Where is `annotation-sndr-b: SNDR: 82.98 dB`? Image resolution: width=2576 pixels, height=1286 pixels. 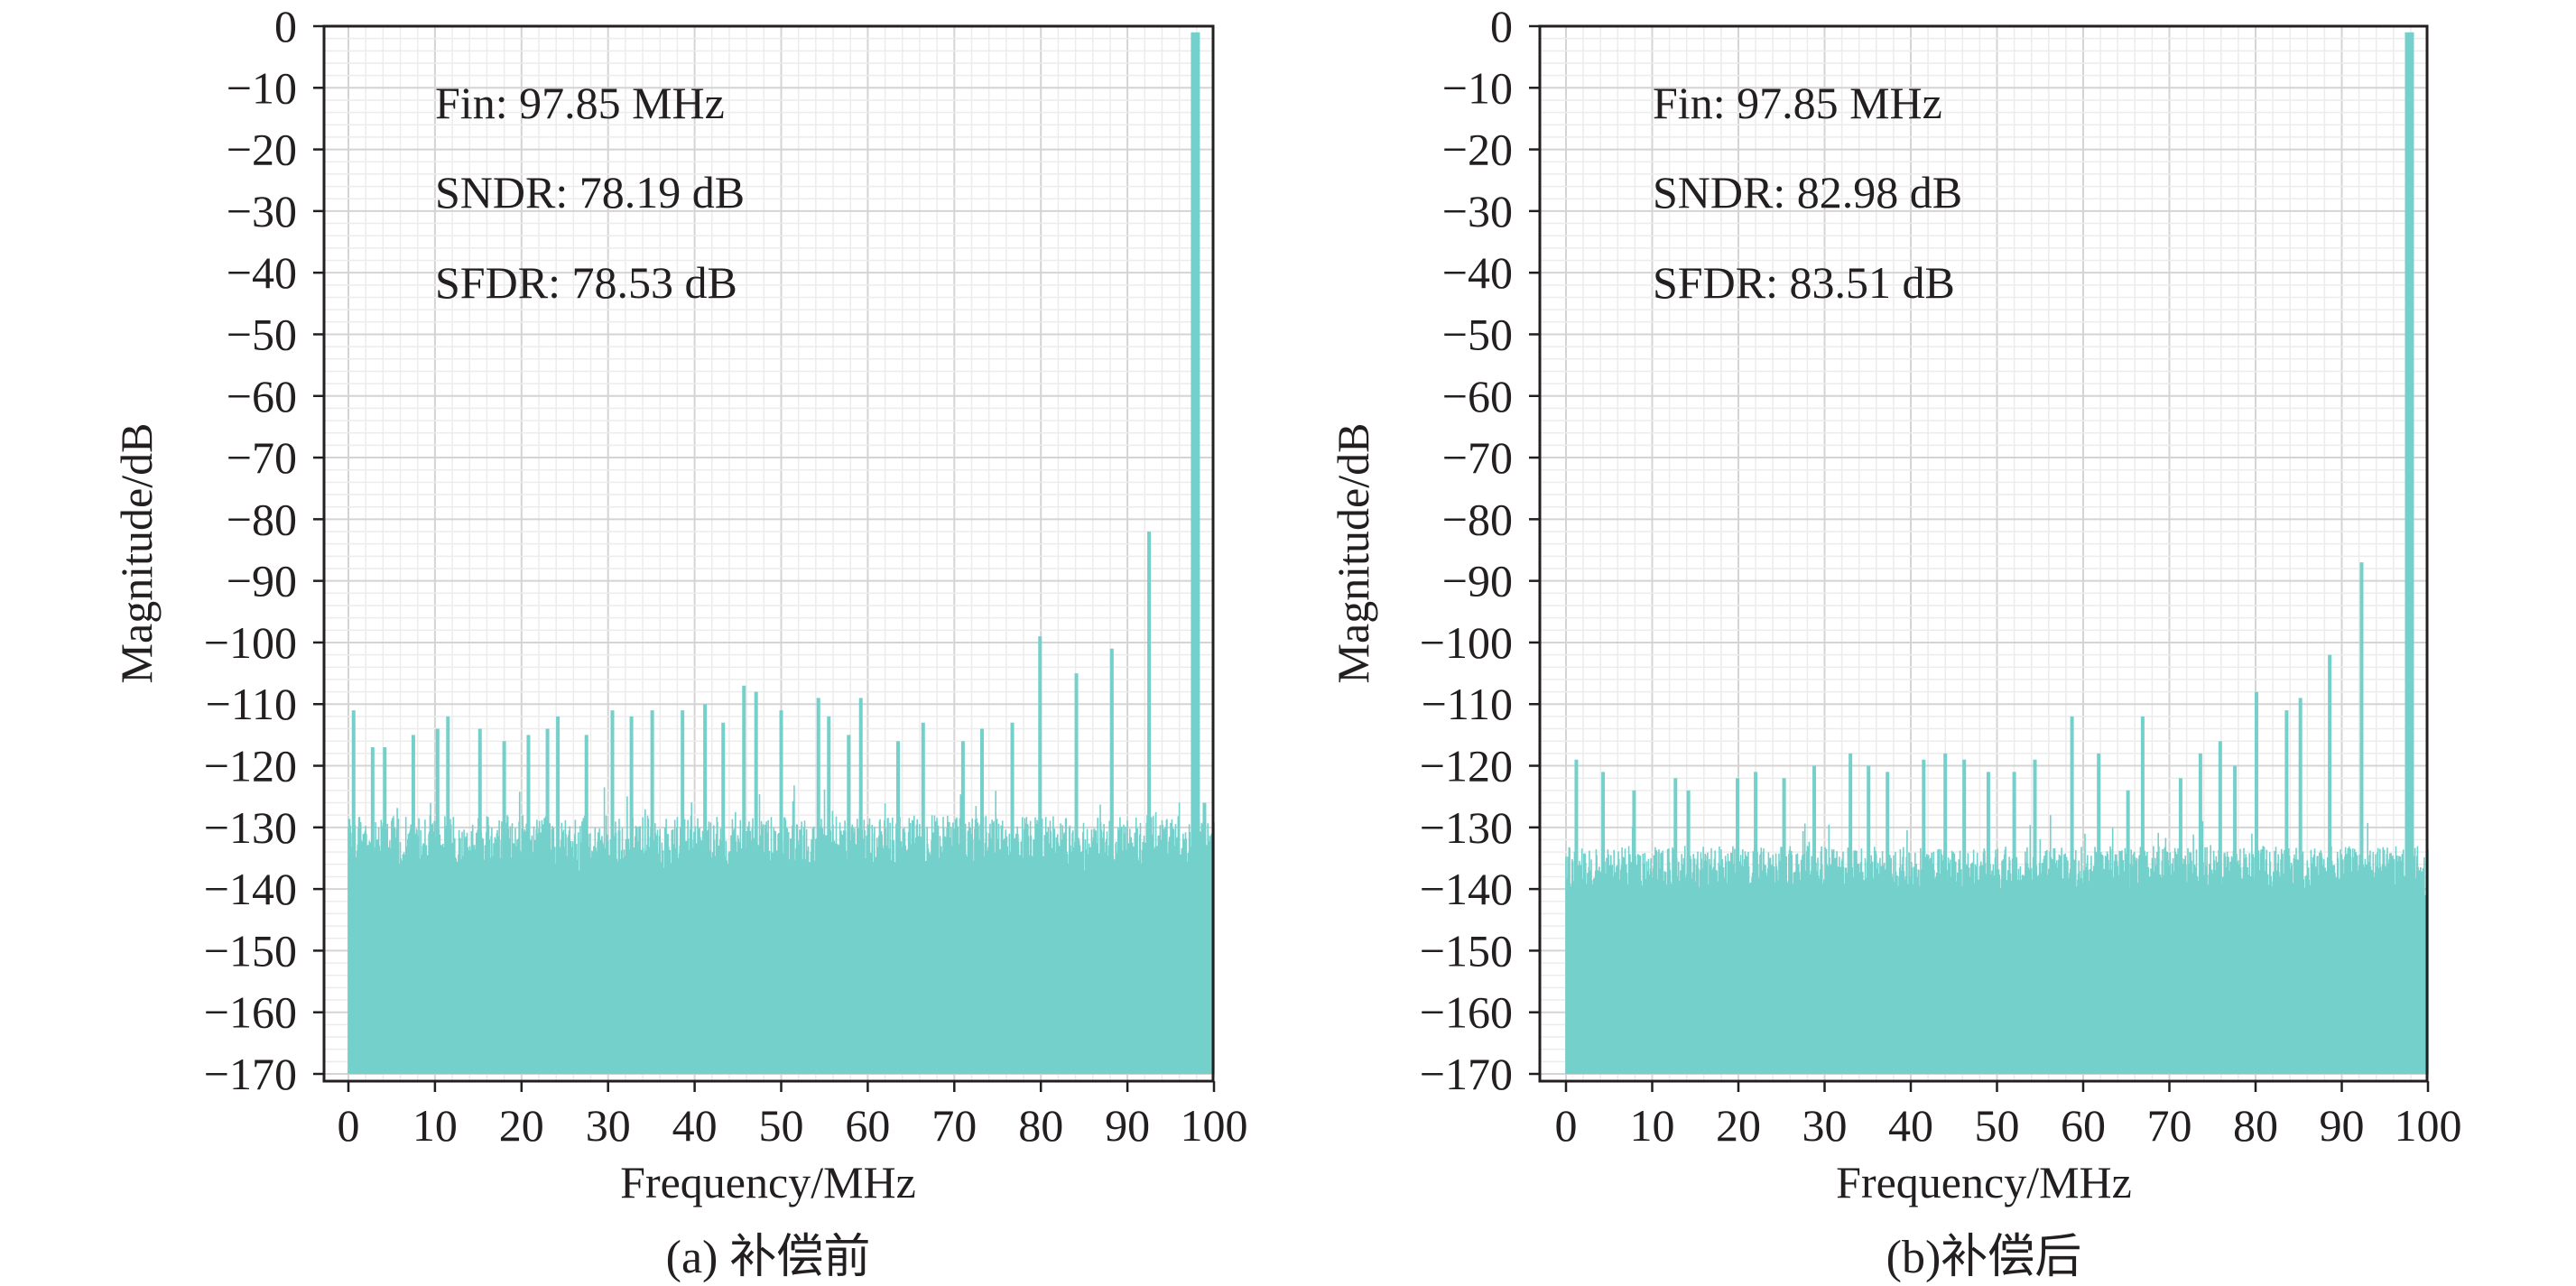 annotation-sndr-b: SNDR: 82.98 dB is located at coordinates (1807, 192).